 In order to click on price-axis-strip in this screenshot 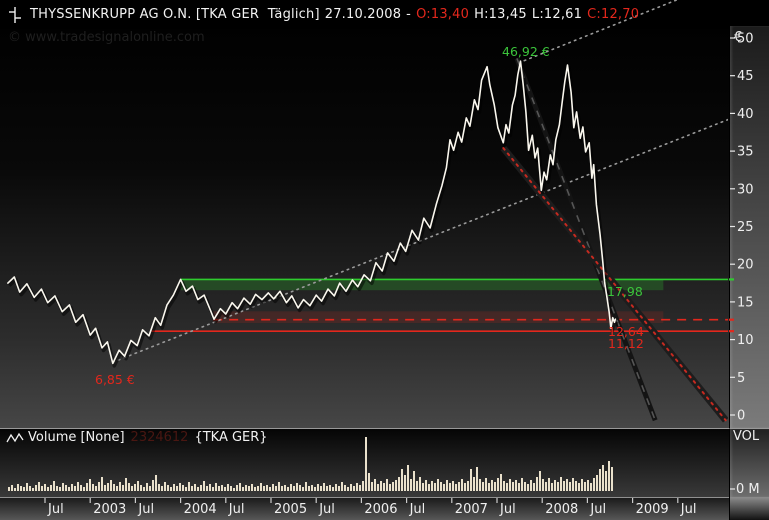, I will do `click(749, 227)`.